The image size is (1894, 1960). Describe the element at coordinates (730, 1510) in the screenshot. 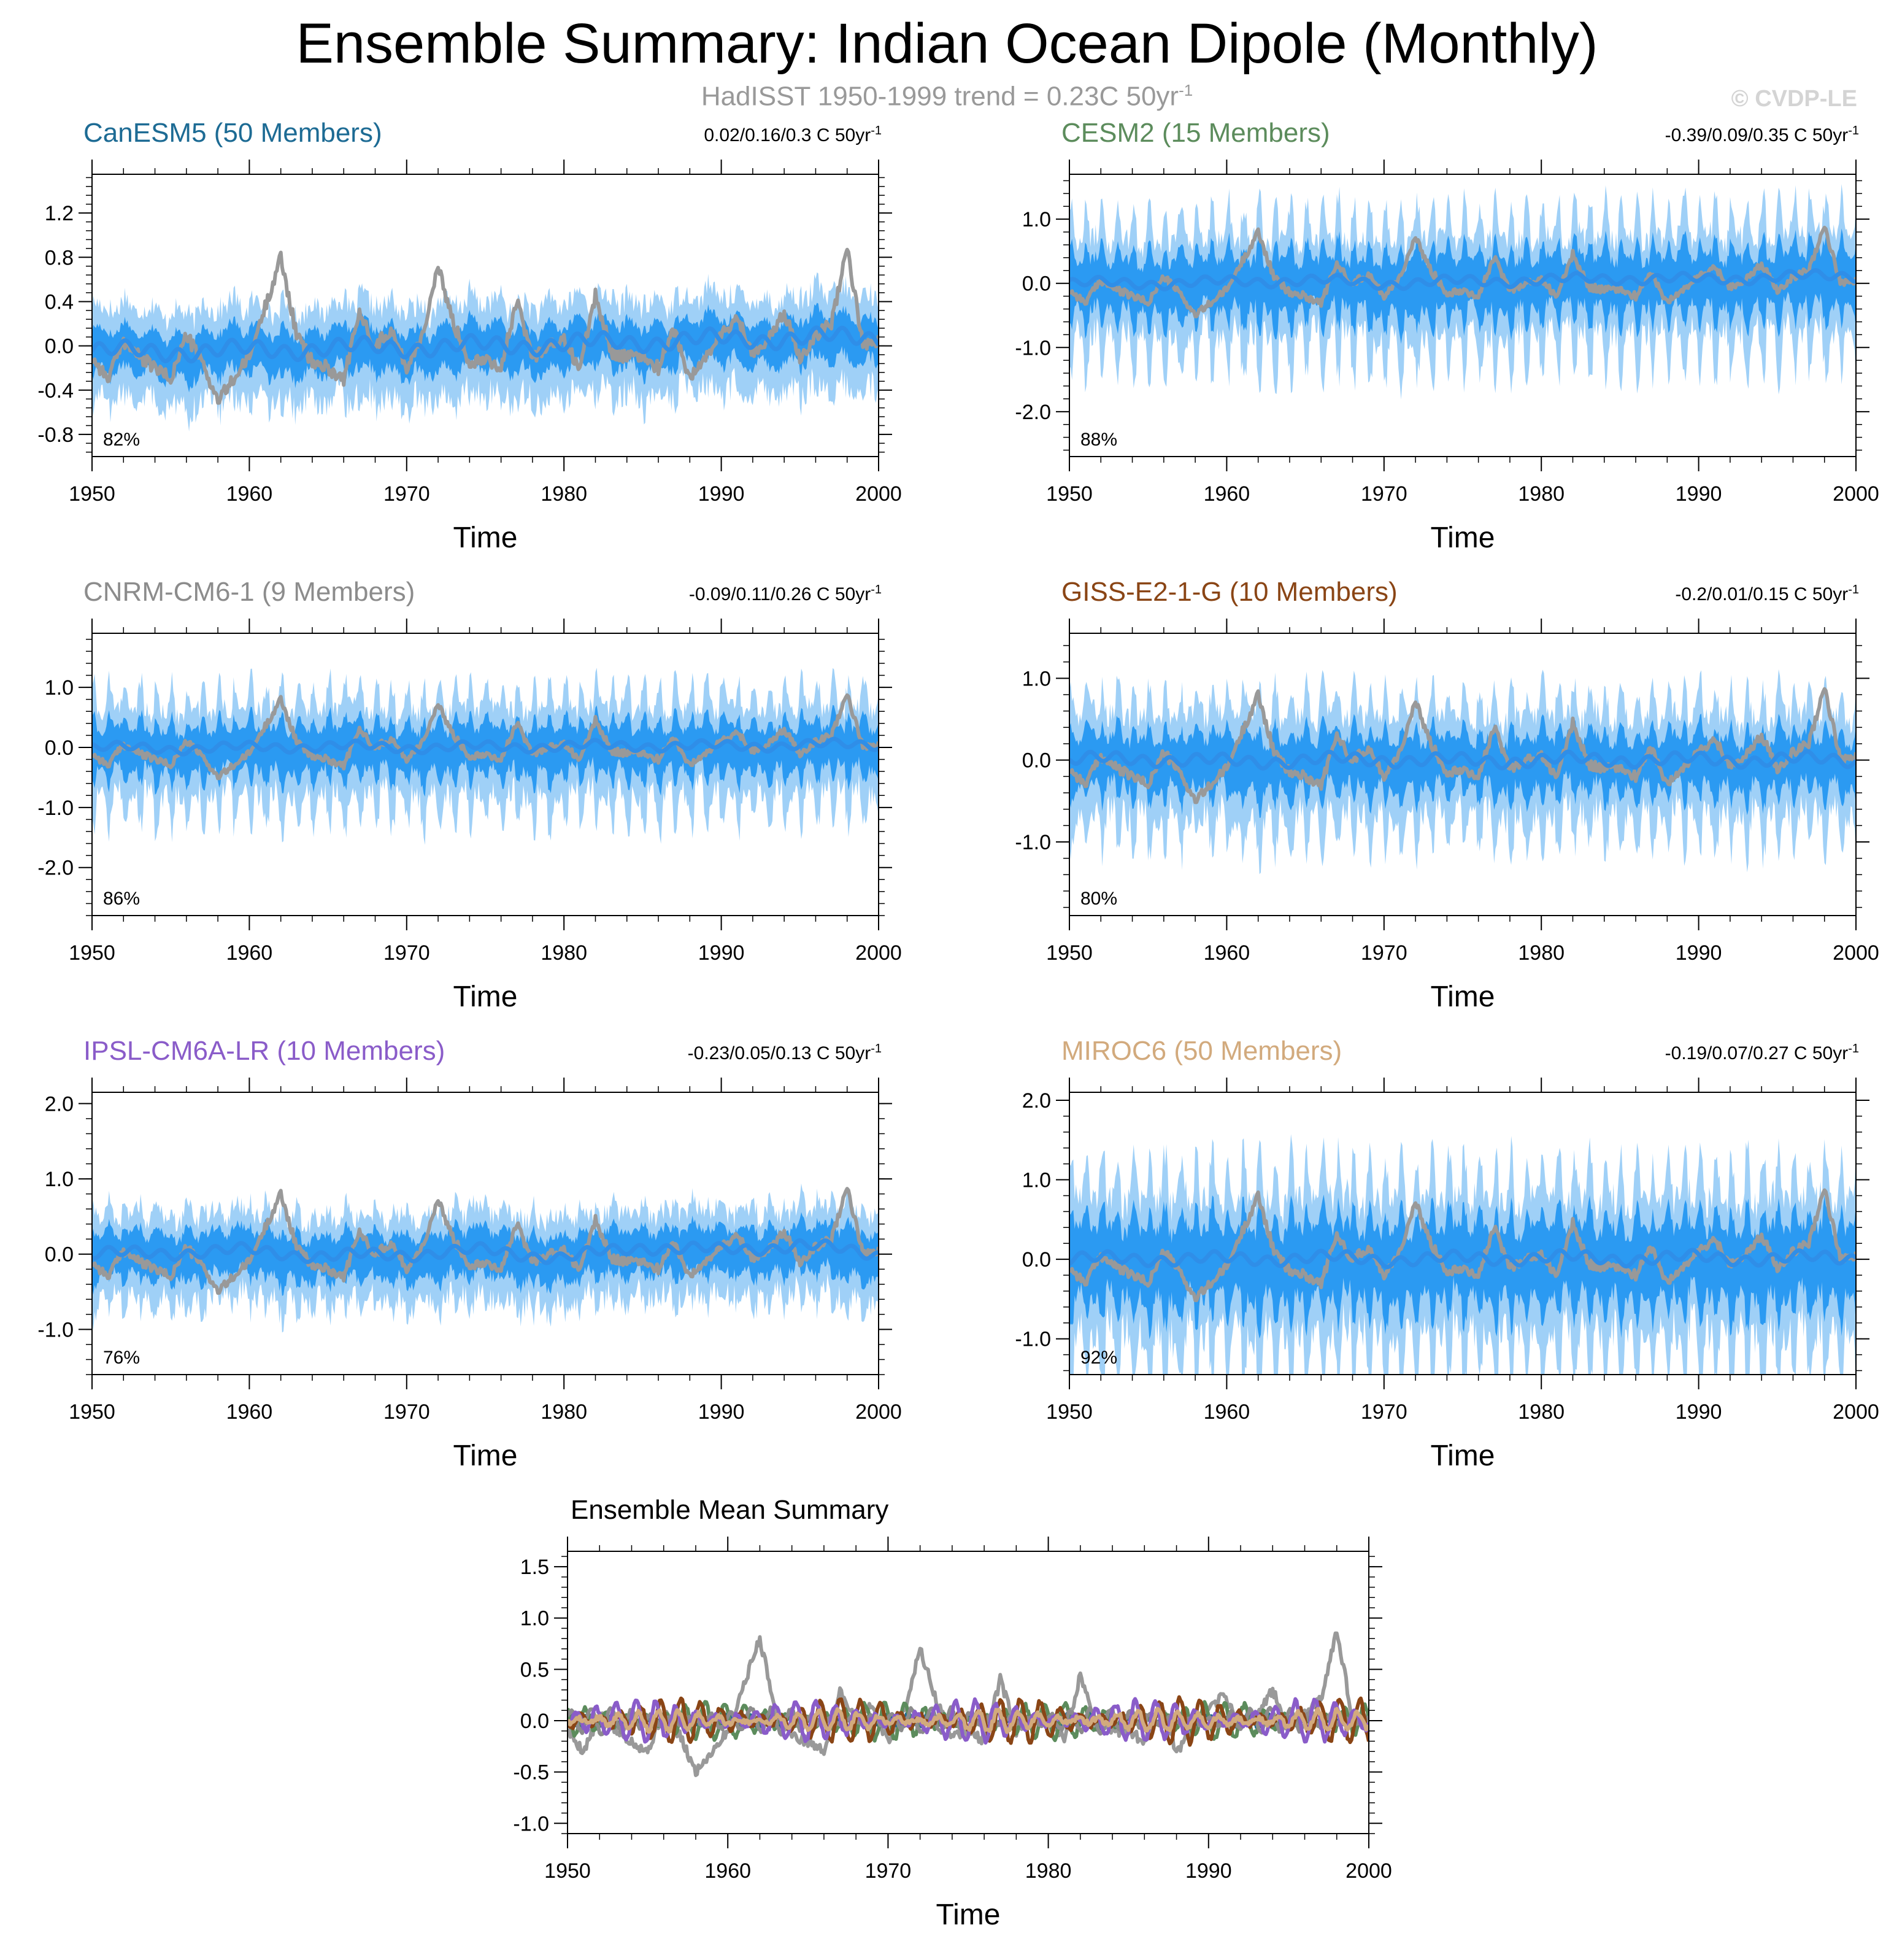

I see `panel-title-ensemble-mean-summary: Ensemble Mean Summary` at that location.